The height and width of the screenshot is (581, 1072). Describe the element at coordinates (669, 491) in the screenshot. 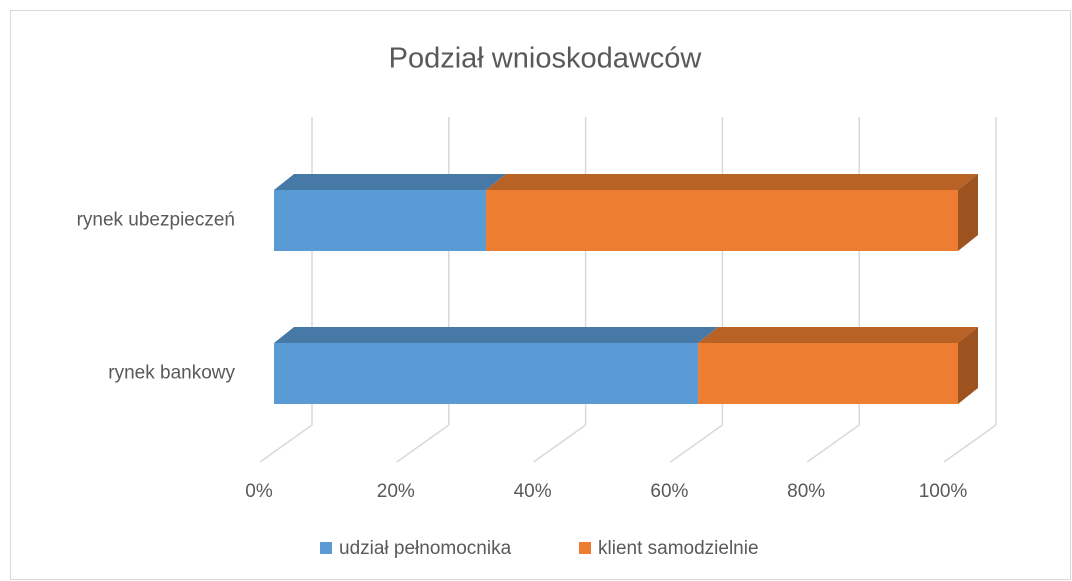

I see `x-tick-label: 60%` at that location.